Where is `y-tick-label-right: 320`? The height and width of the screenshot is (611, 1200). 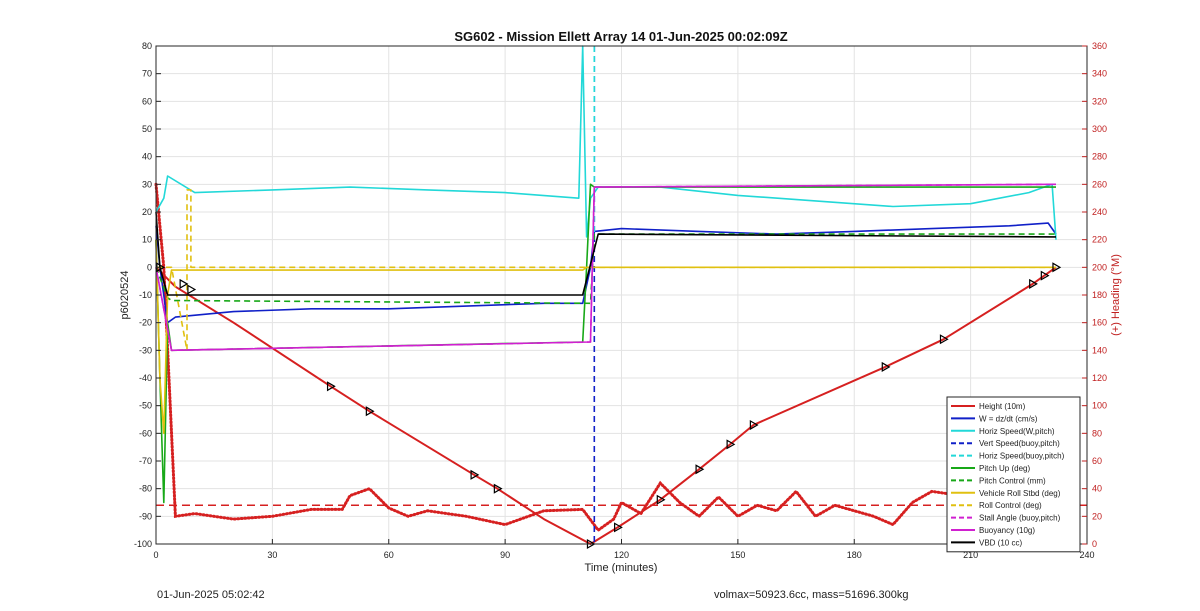 y-tick-label-right: 320 is located at coordinates (1099, 101).